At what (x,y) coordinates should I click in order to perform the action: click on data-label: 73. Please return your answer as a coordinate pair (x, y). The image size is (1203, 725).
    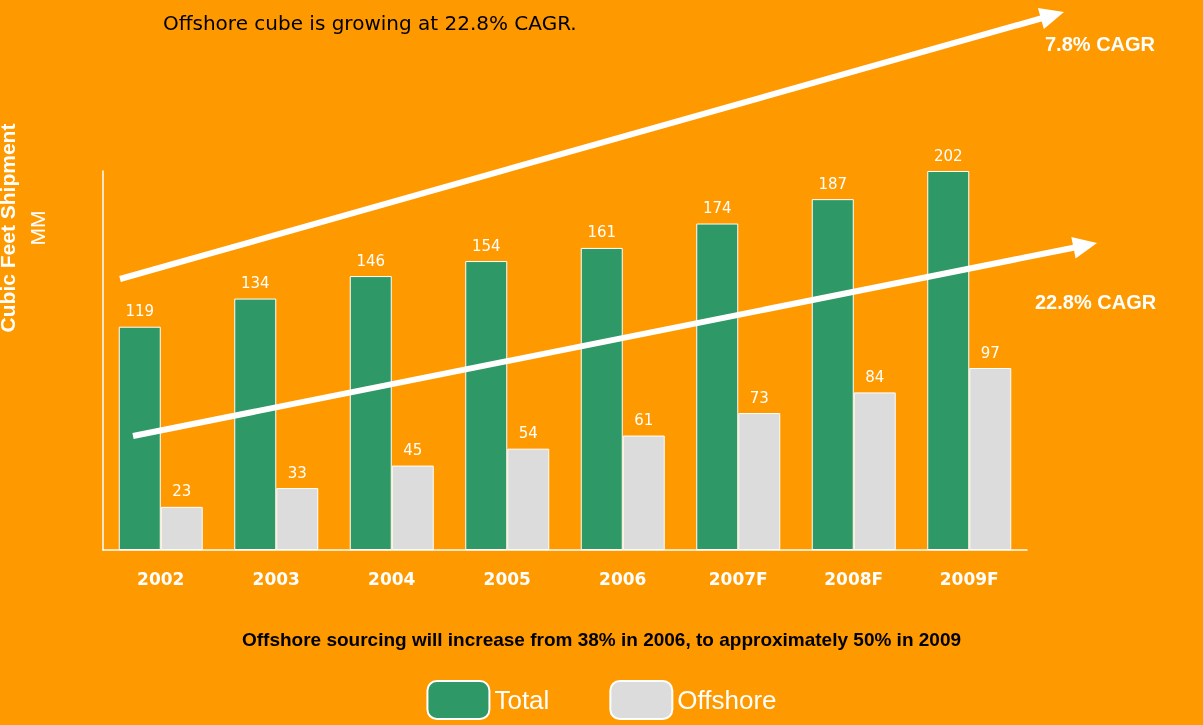
    Looking at the image, I should click on (759, 397).